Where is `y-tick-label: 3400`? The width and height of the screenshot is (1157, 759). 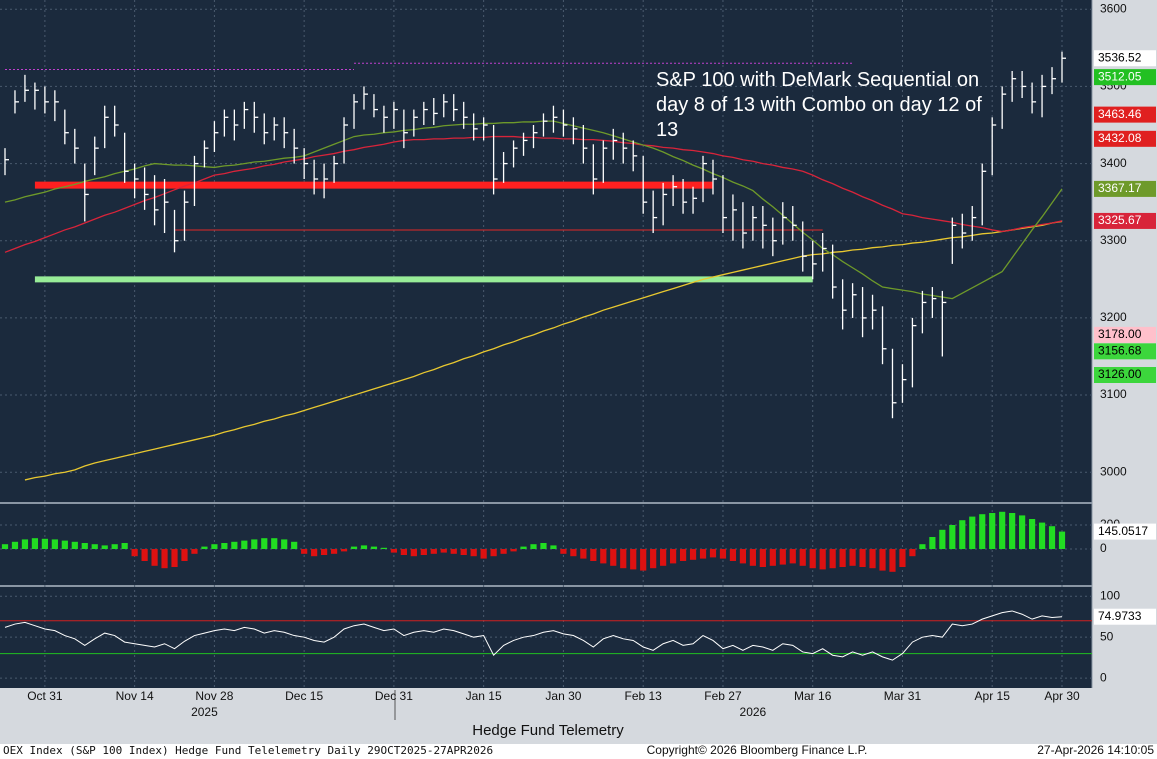 y-tick-label: 3400 is located at coordinates (1113, 163).